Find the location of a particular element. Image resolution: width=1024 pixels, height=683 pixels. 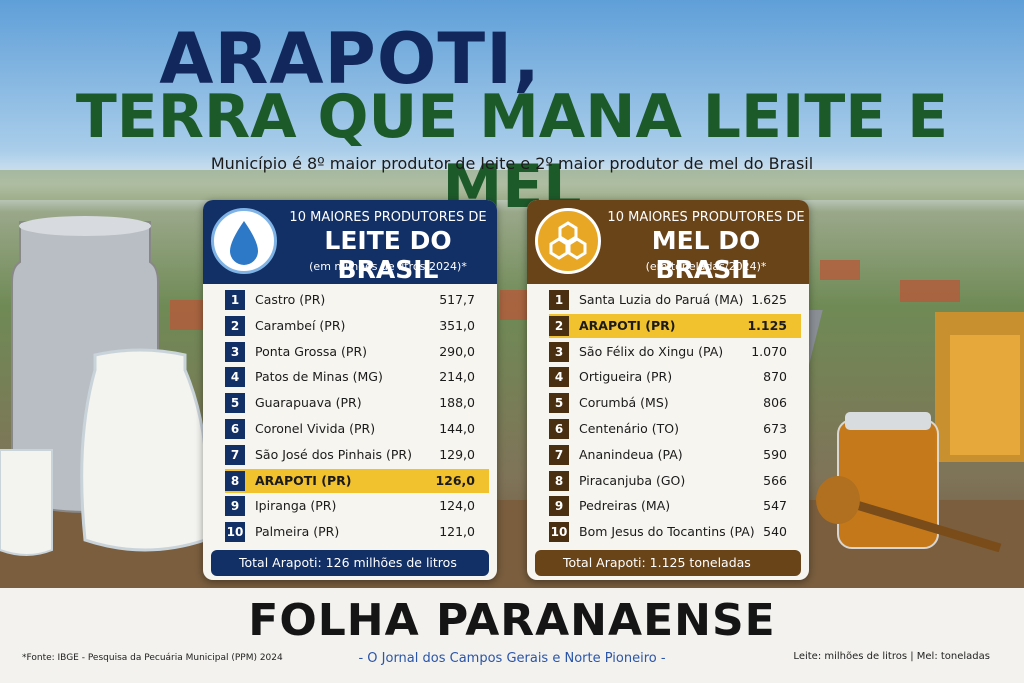

panel-unit: (em toneladas/2024)* is located at coordinates (706, 266).